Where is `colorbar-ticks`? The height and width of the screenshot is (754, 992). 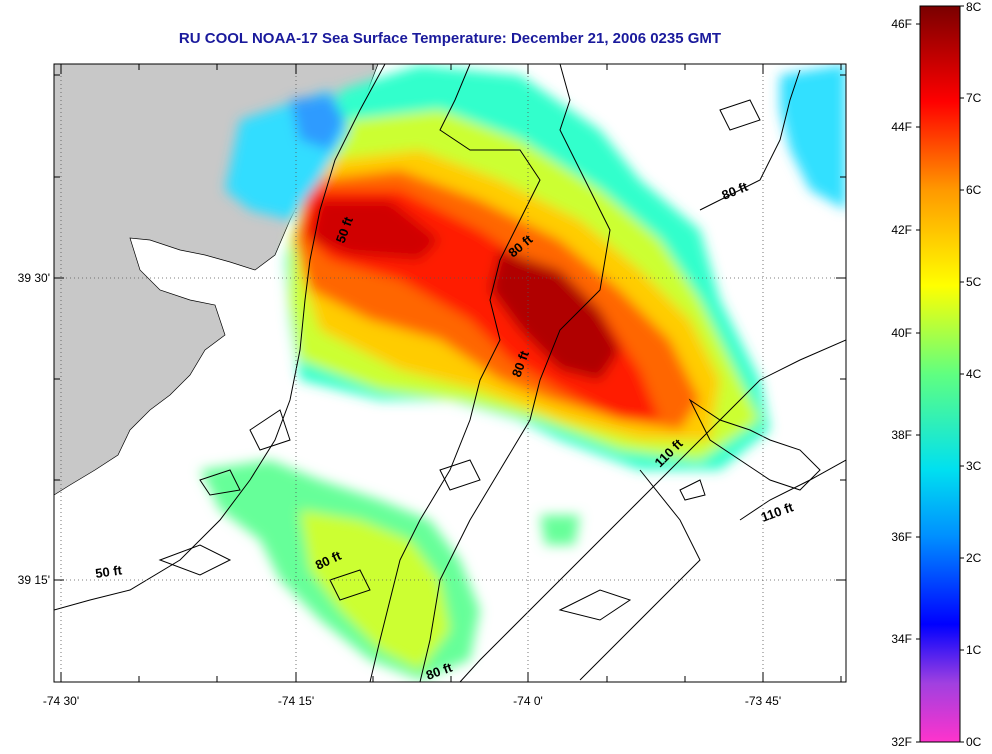 colorbar-ticks is located at coordinates (940, 374).